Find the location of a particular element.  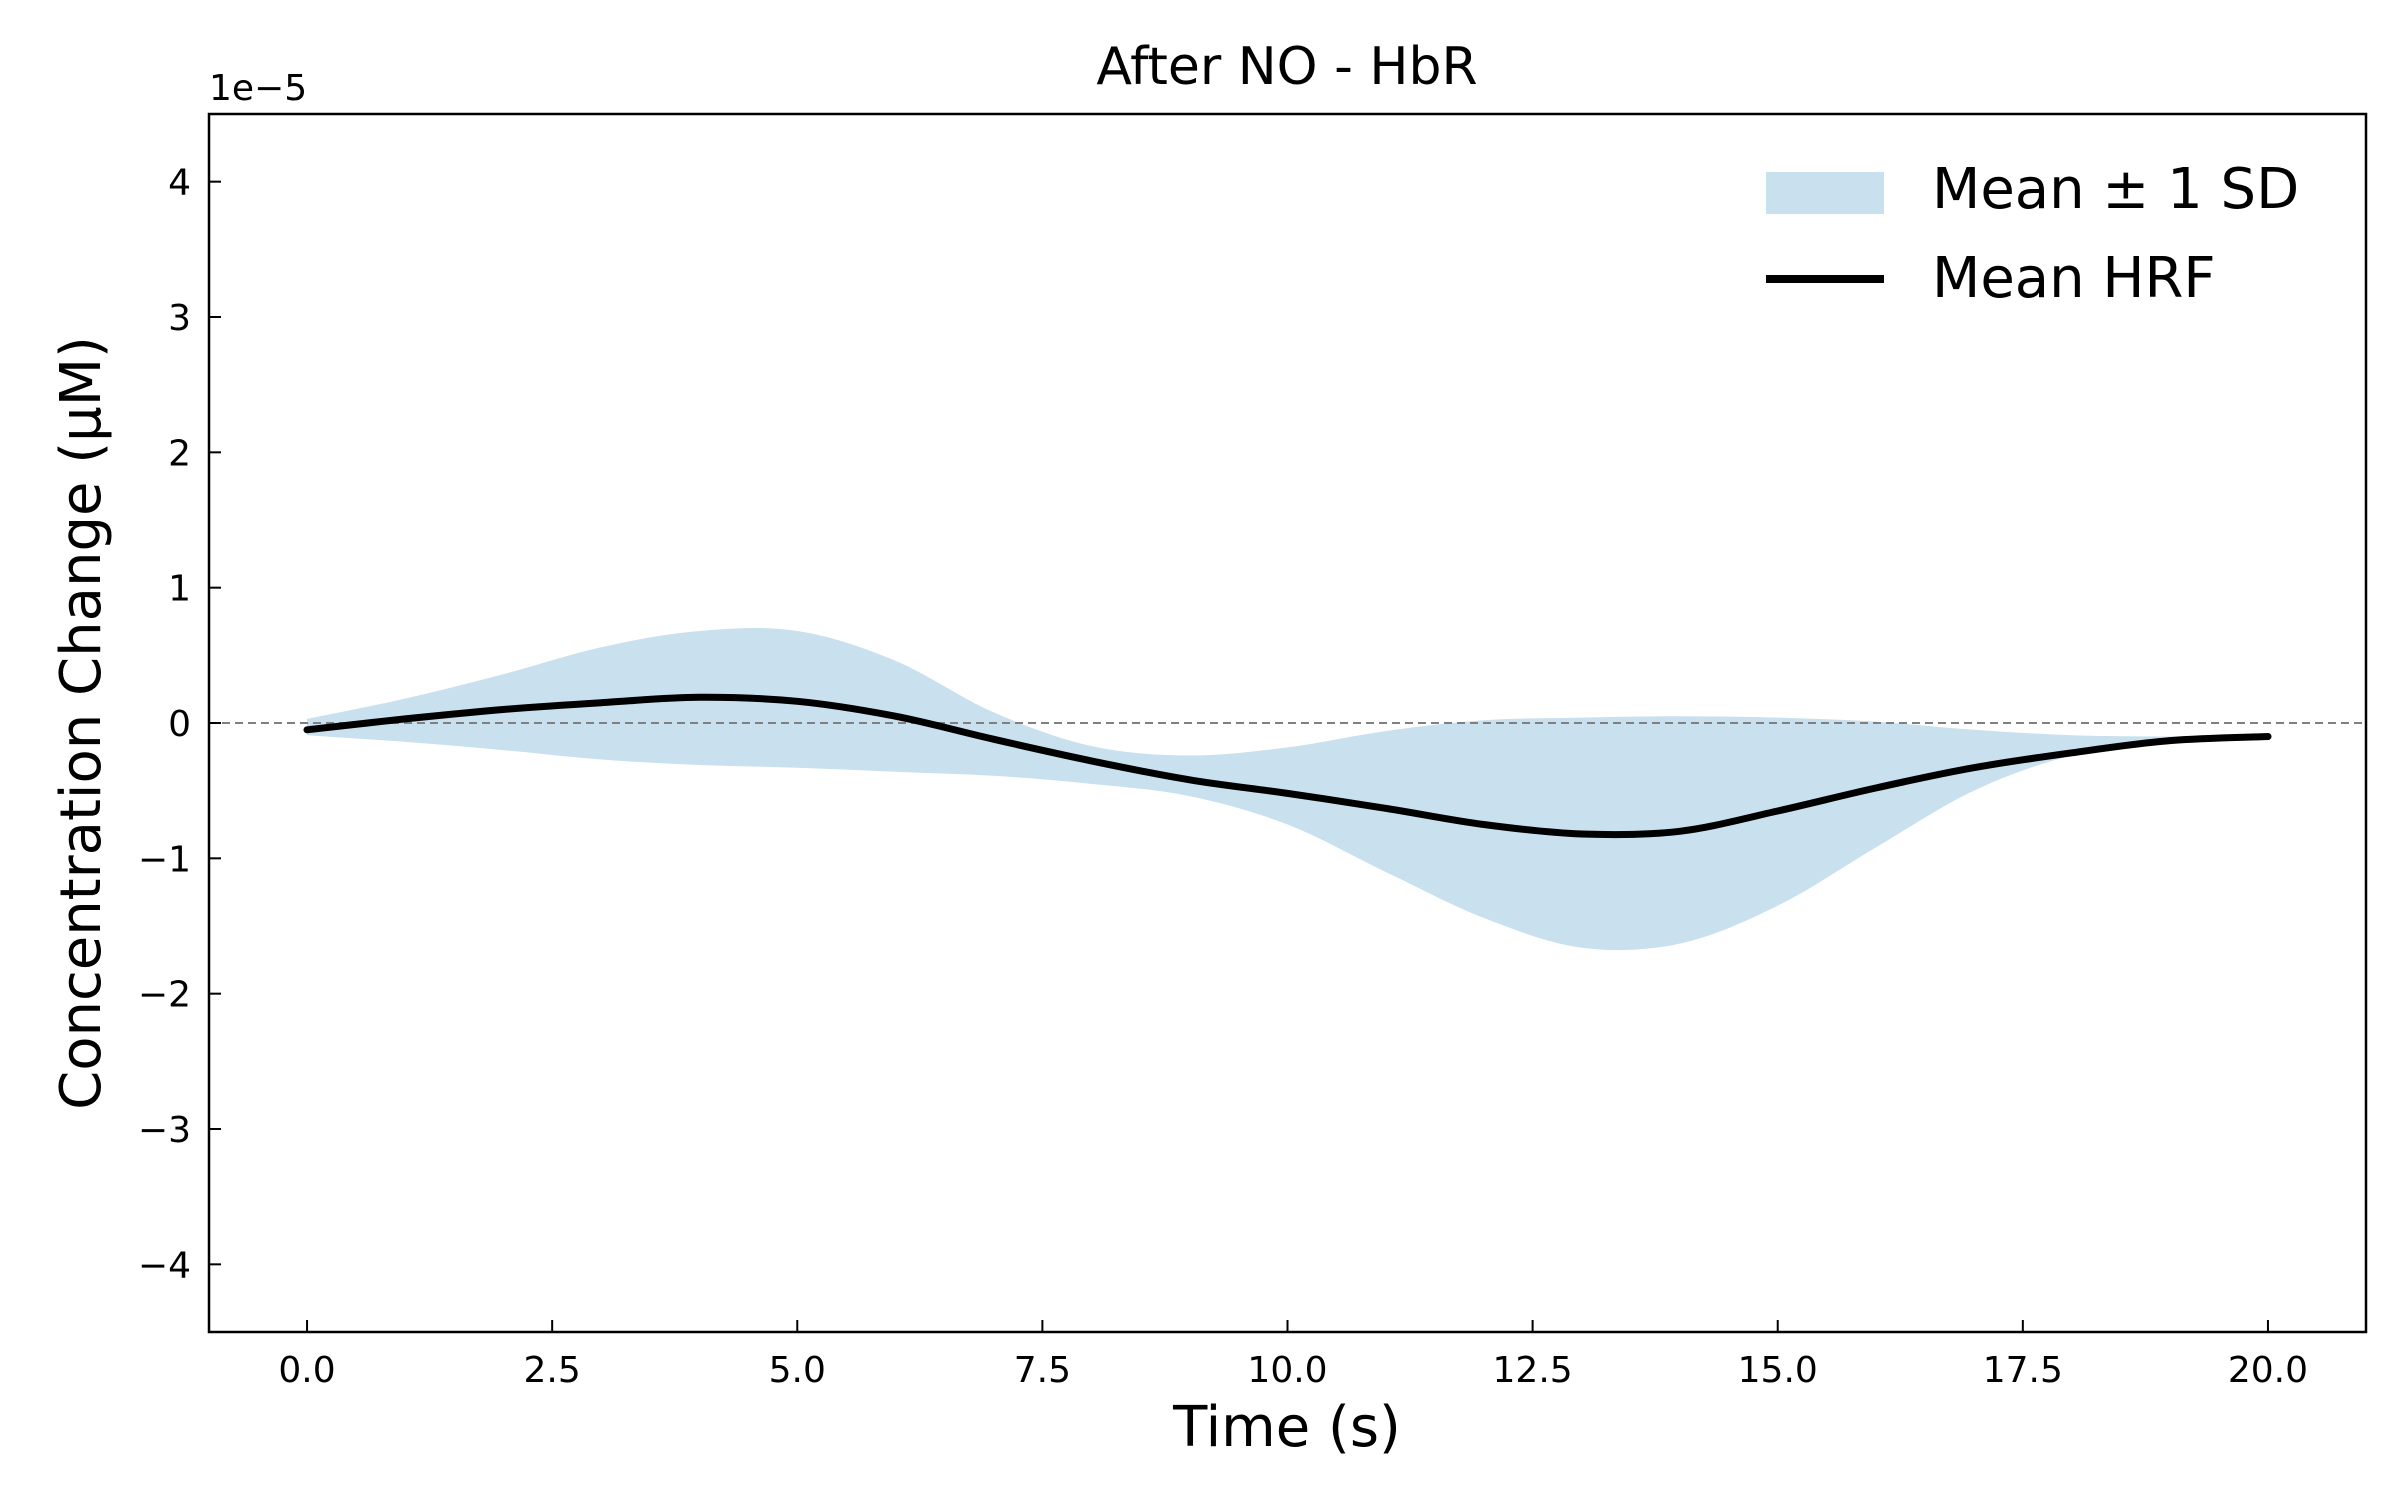

y-tick-label: −3 is located at coordinates (164, 1130).